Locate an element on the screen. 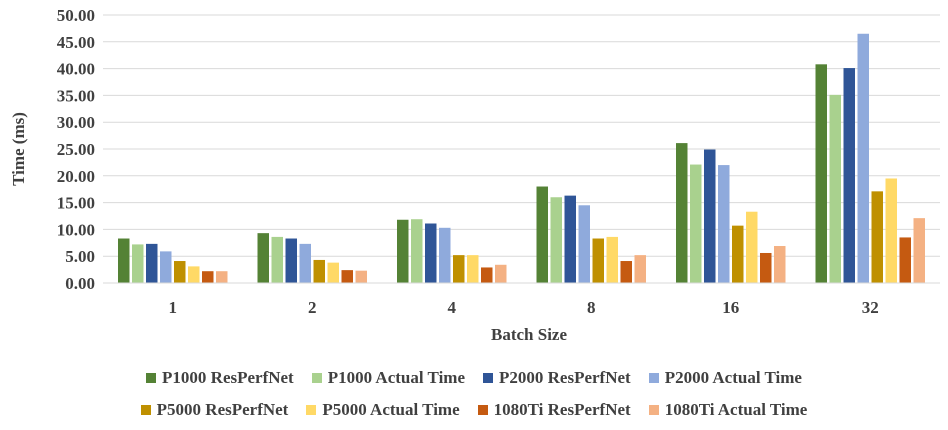 Image resolution: width=948 pixels, height=430 pixels. legend-item: P2000 Actual Time is located at coordinates (725, 378).